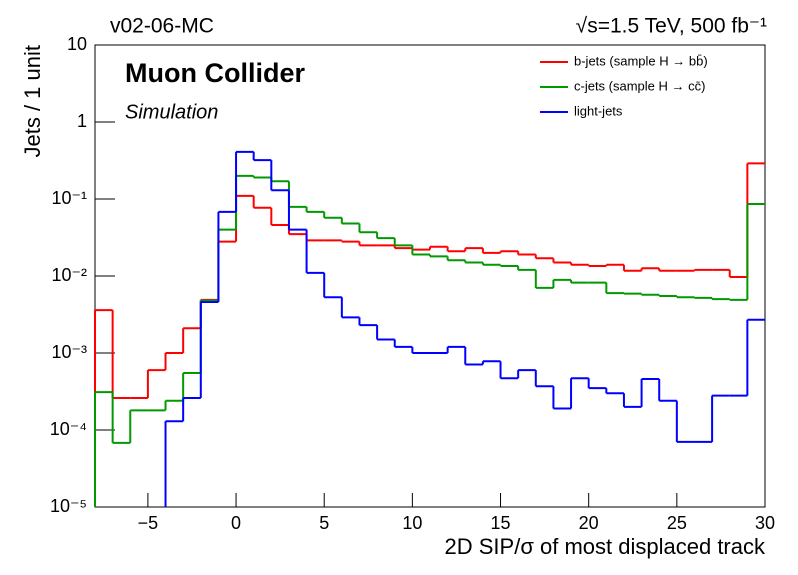  I want to click on y-tick-label: 10⁻⁴, so click(68, 429).